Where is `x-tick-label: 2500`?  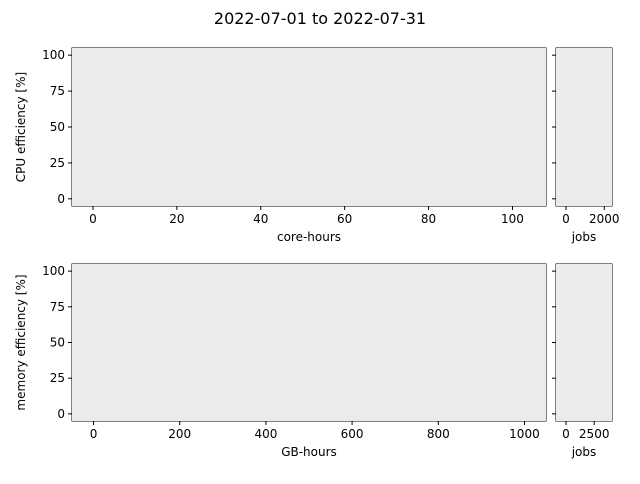
x-tick-label: 2500 is located at coordinates (594, 434).